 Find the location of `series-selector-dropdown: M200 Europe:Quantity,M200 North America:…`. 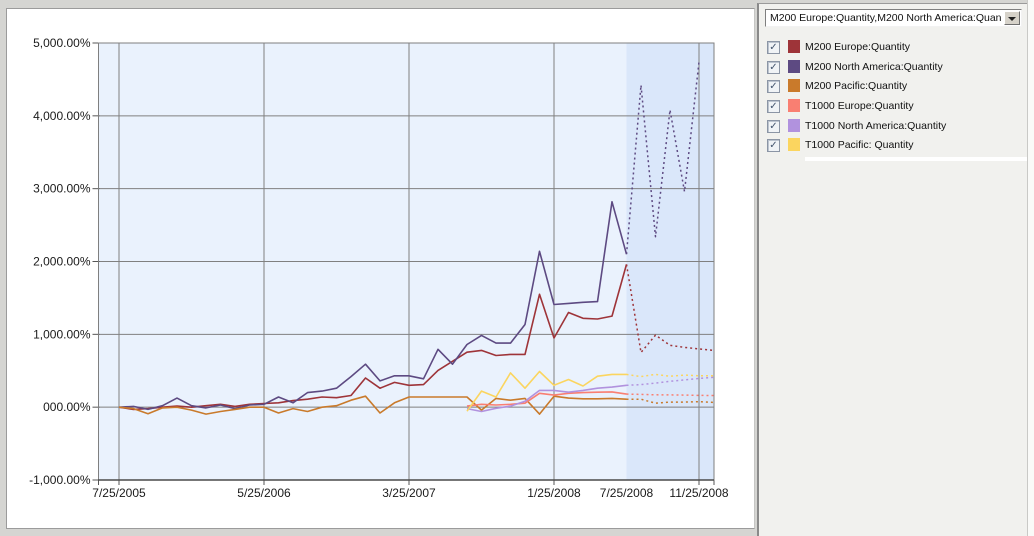

series-selector-dropdown: M200 Europe:Quantity,M200 North America:… is located at coordinates (893, 18).